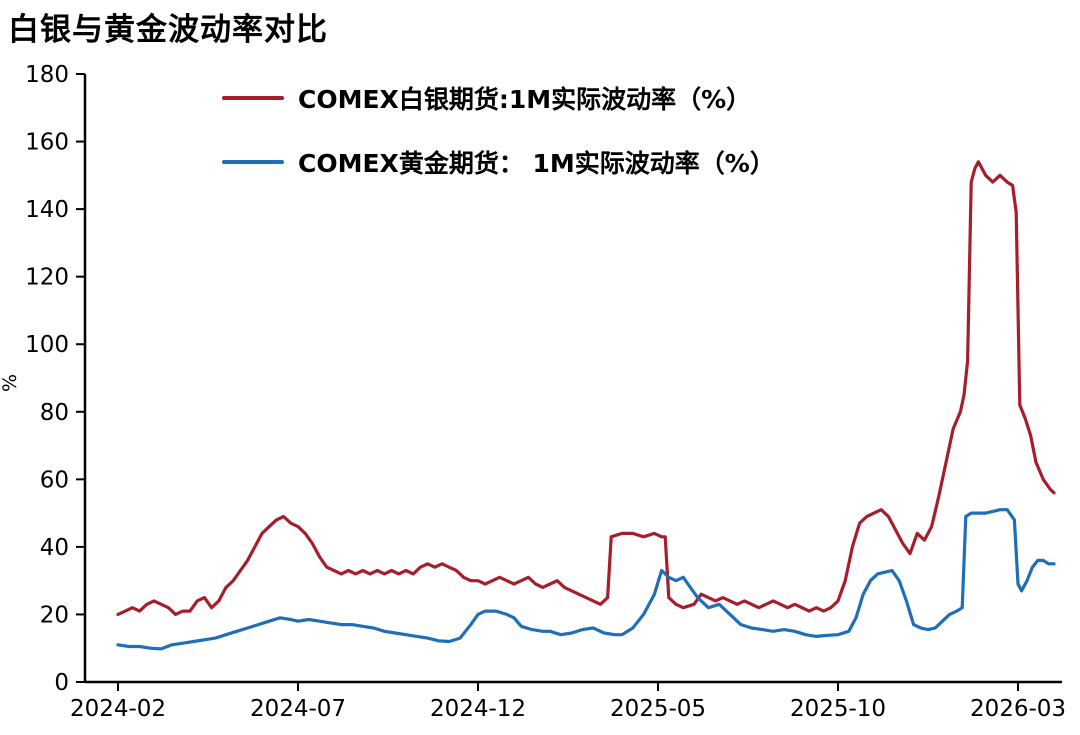 The image size is (1080, 735). What do you see at coordinates (47, 278) in the screenshot?
I see `y-tick-label: 120` at bounding box center [47, 278].